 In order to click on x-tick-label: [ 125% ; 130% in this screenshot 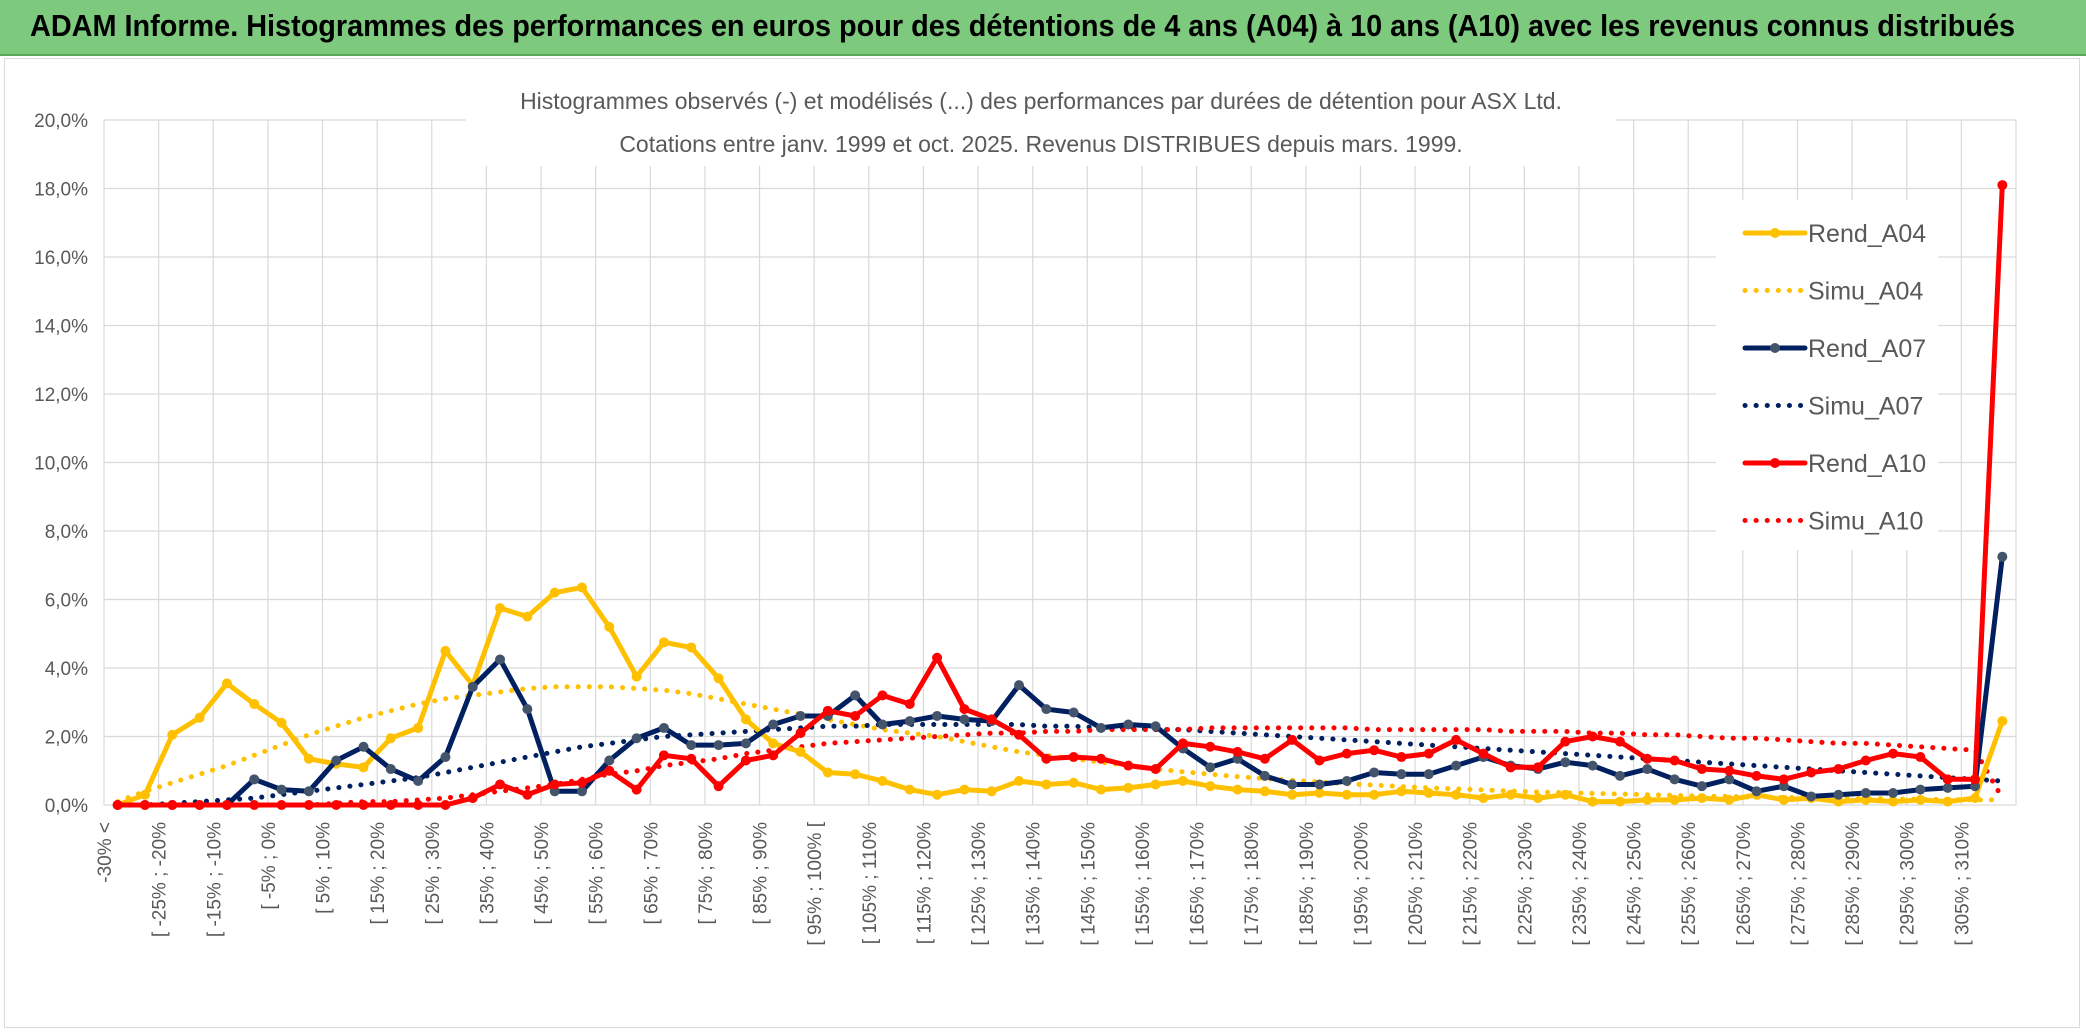, I will do `click(979, 884)`.